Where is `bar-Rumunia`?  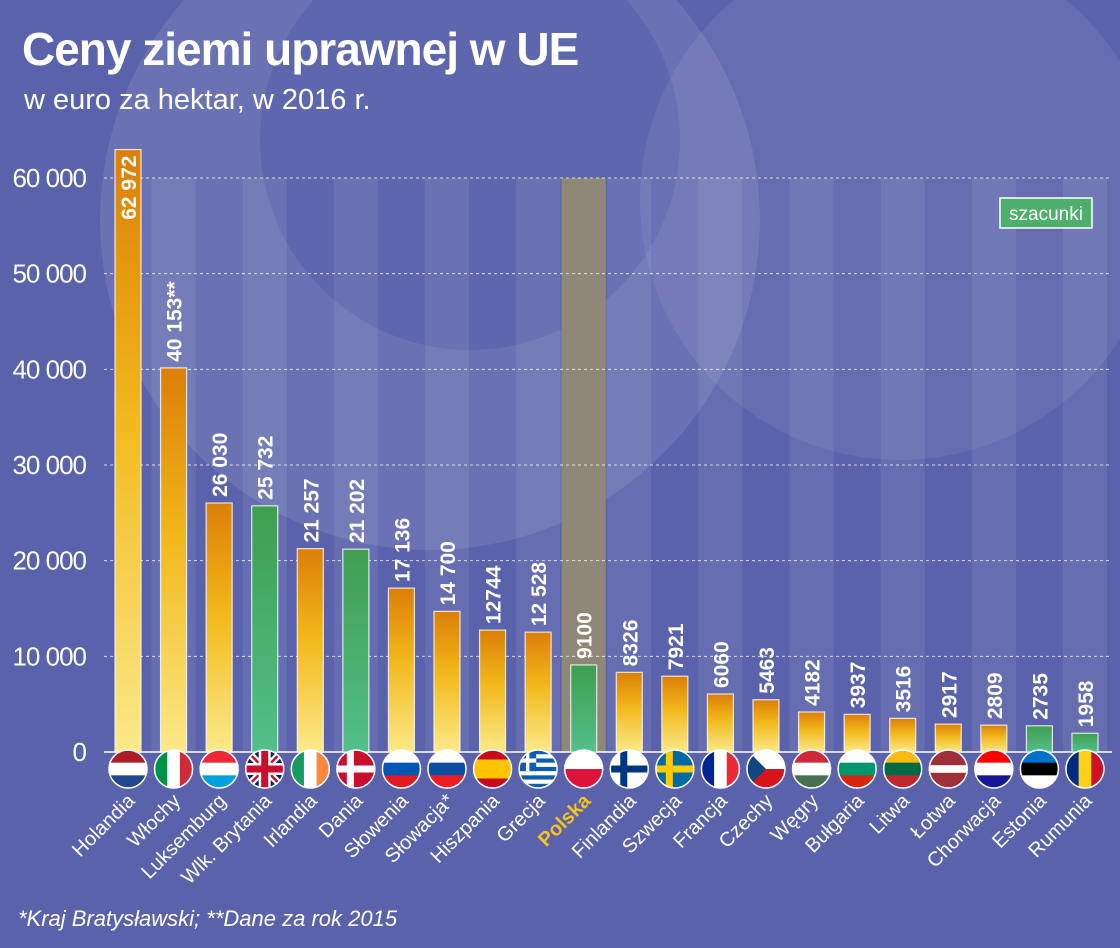 bar-Rumunia is located at coordinates (1085, 742).